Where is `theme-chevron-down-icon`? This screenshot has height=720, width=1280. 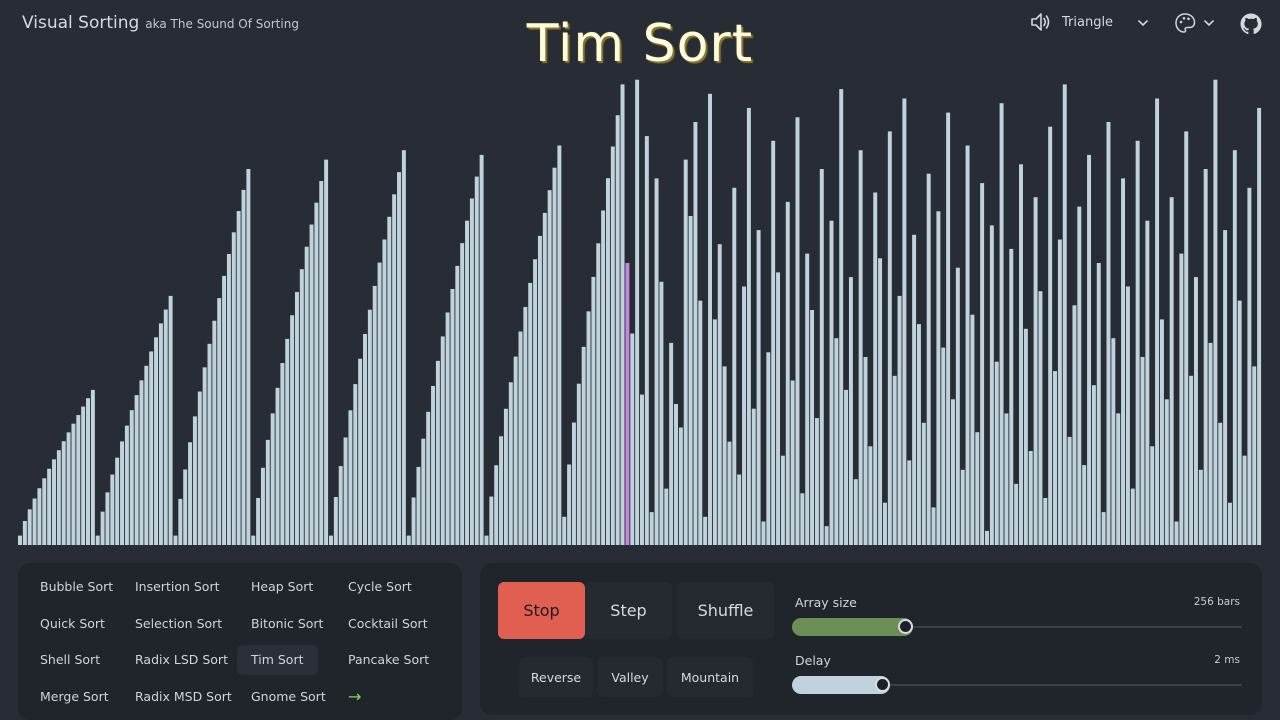 theme-chevron-down-icon is located at coordinates (1209, 23).